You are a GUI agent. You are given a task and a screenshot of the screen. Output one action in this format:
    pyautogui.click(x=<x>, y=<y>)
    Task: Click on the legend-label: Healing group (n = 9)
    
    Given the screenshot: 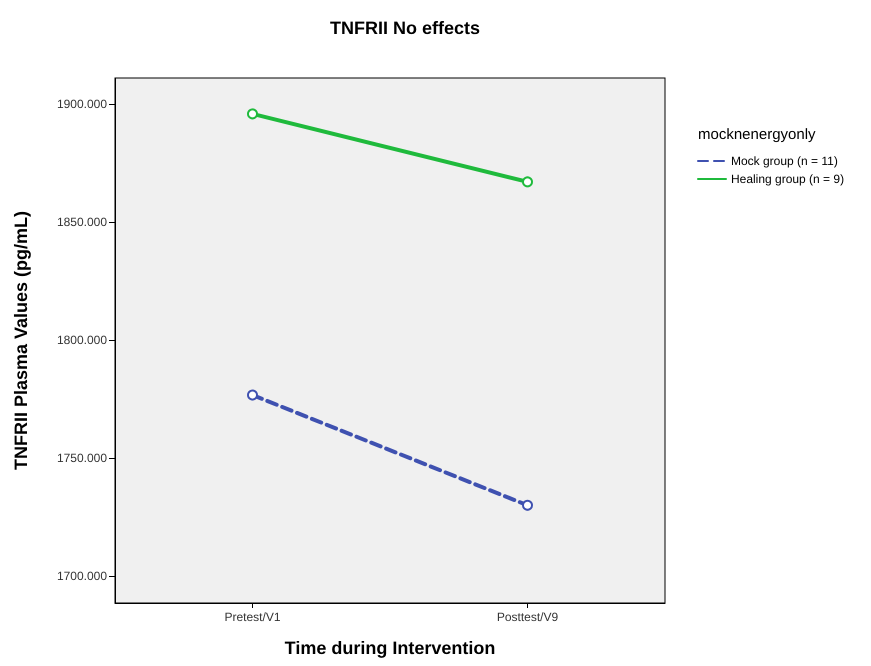 What is the action you would take?
    pyautogui.click(x=787, y=179)
    